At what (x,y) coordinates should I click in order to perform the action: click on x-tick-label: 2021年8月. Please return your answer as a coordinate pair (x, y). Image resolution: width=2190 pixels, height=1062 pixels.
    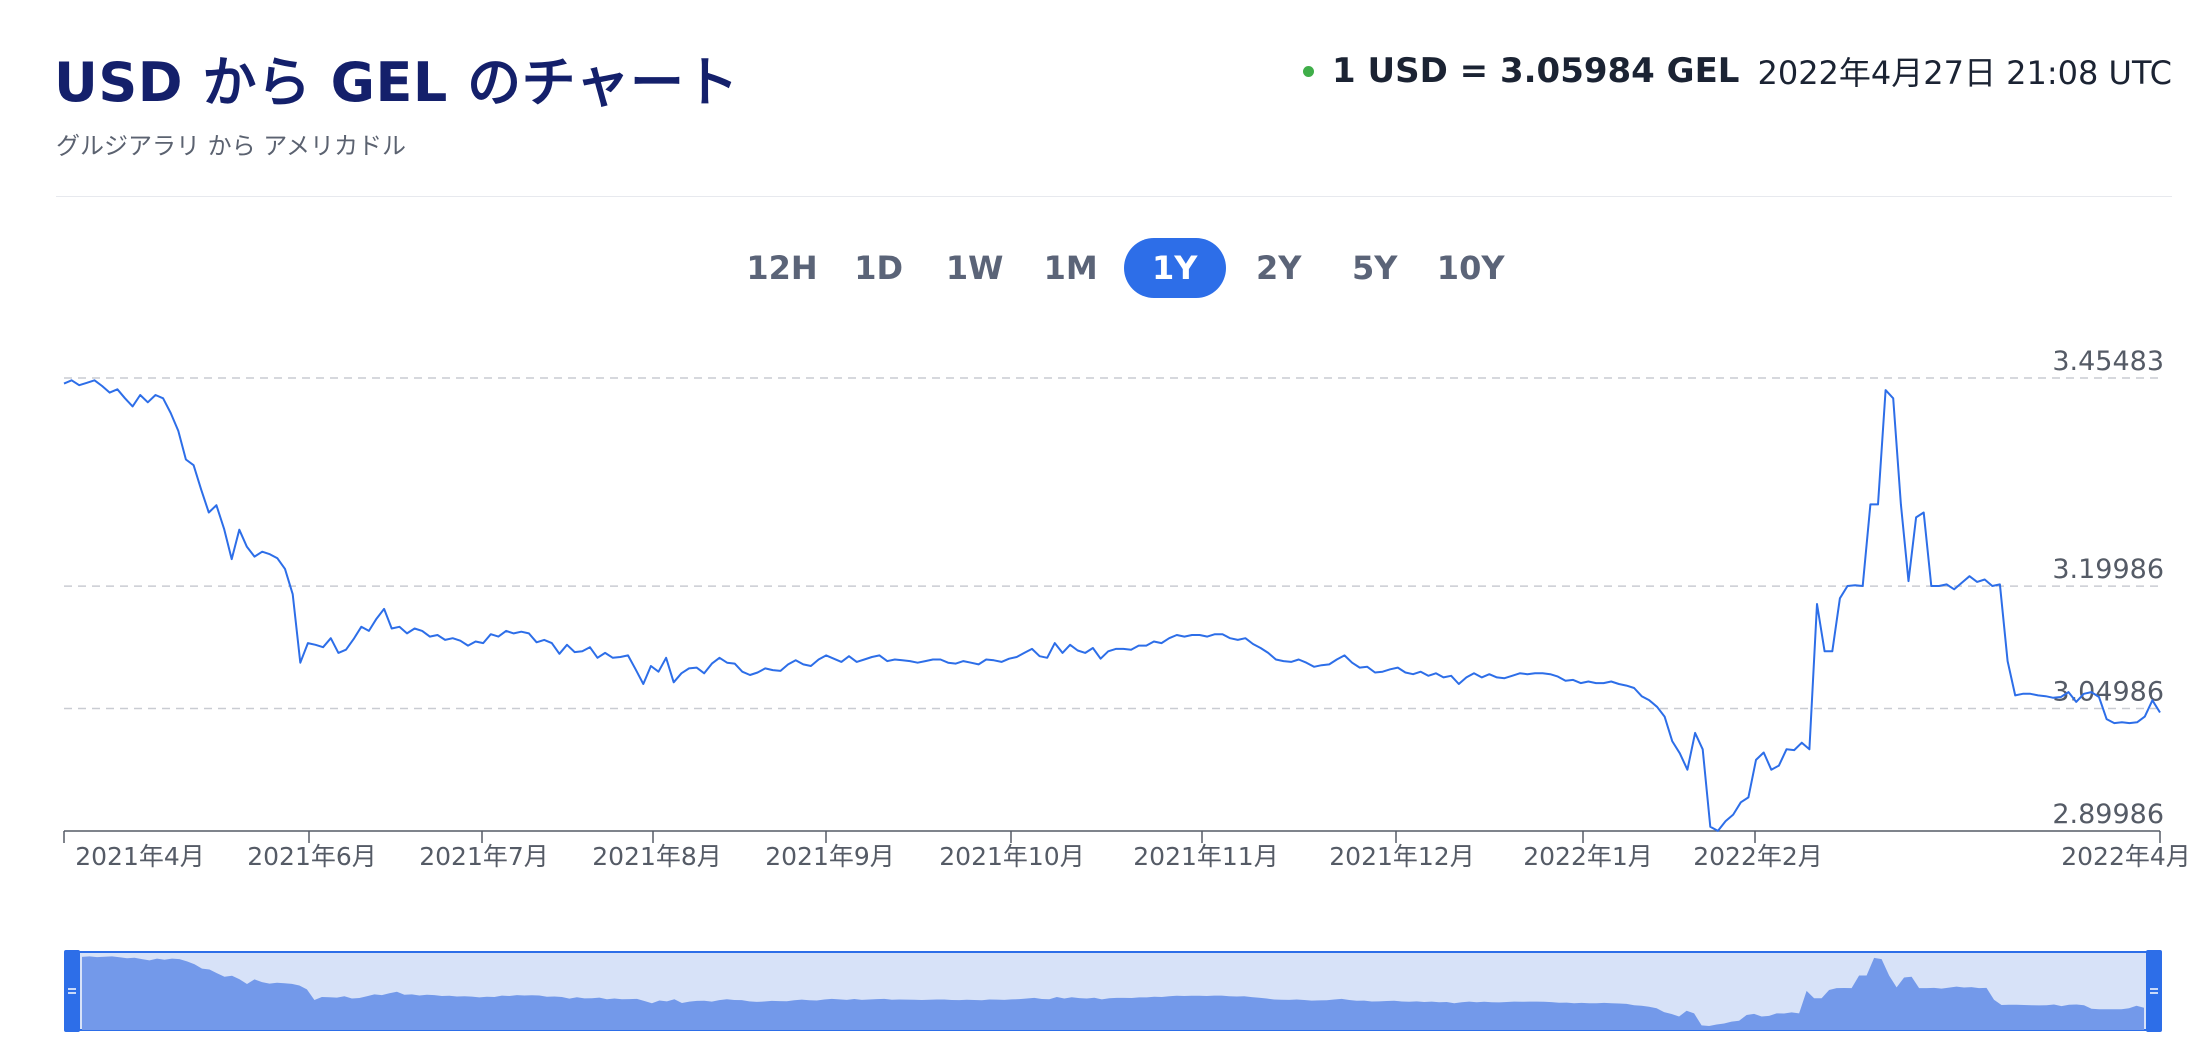
    Looking at the image, I should click on (657, 856).